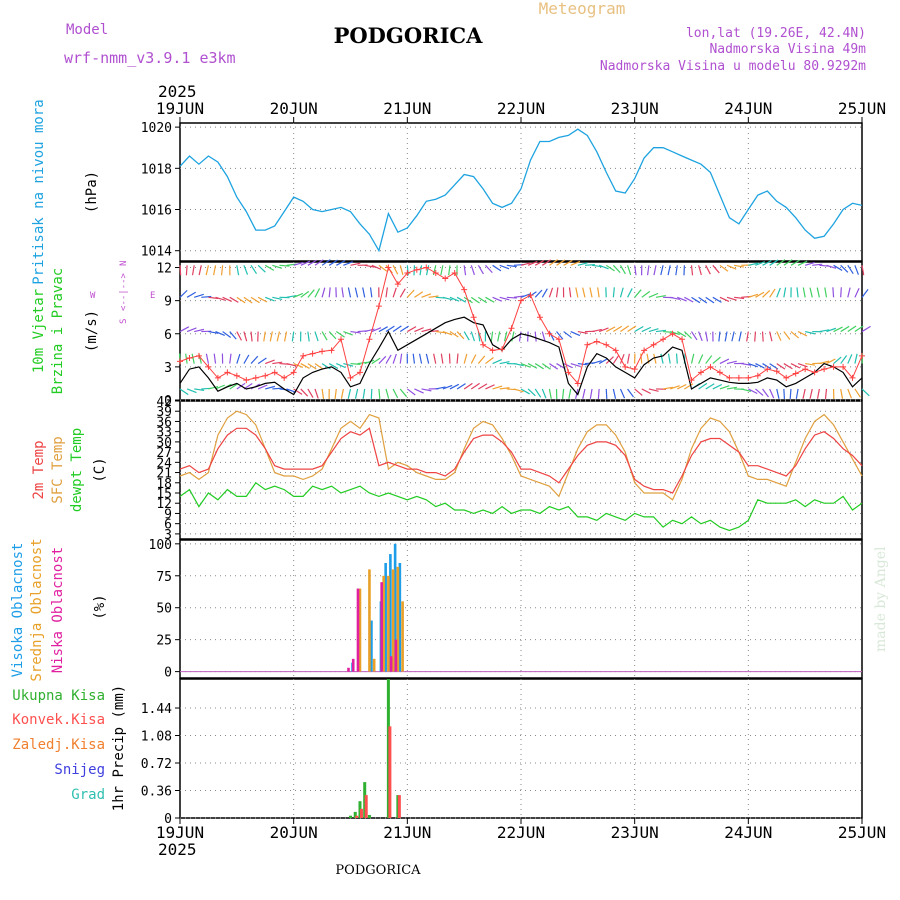  Describe the element at coordinates (93, 296) in the screenshot. I see `rose-west: W` at that location.